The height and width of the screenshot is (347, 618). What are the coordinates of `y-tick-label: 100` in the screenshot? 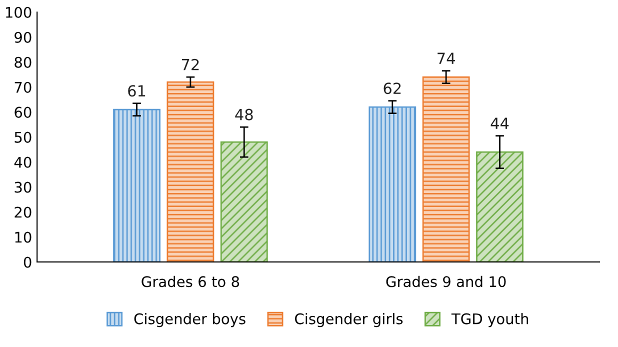 It's located at (19, 12).